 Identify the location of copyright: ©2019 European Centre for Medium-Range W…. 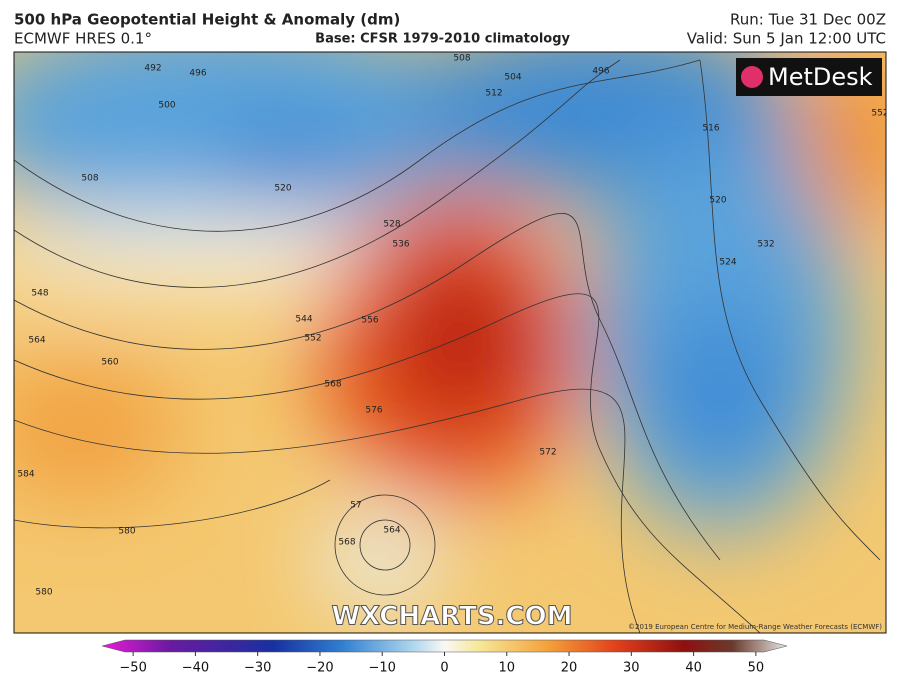
(755, 627).